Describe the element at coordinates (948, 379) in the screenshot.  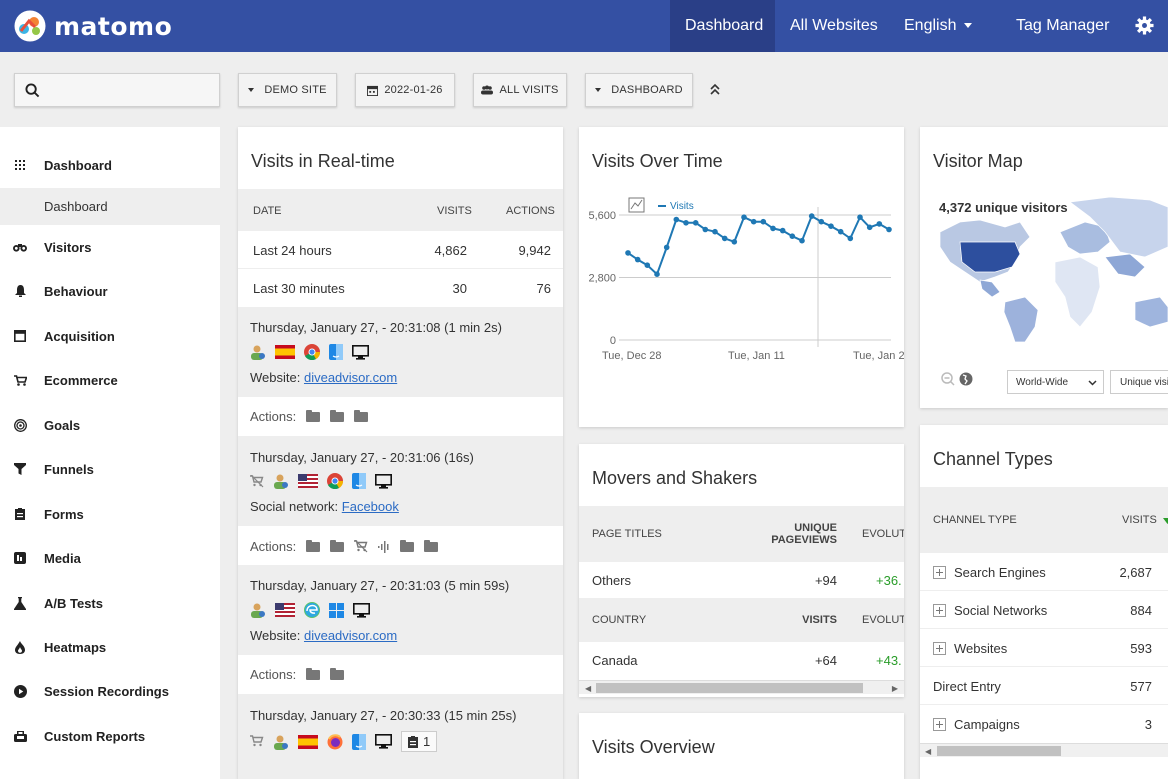
I see `zoom-out-icon` at that location.